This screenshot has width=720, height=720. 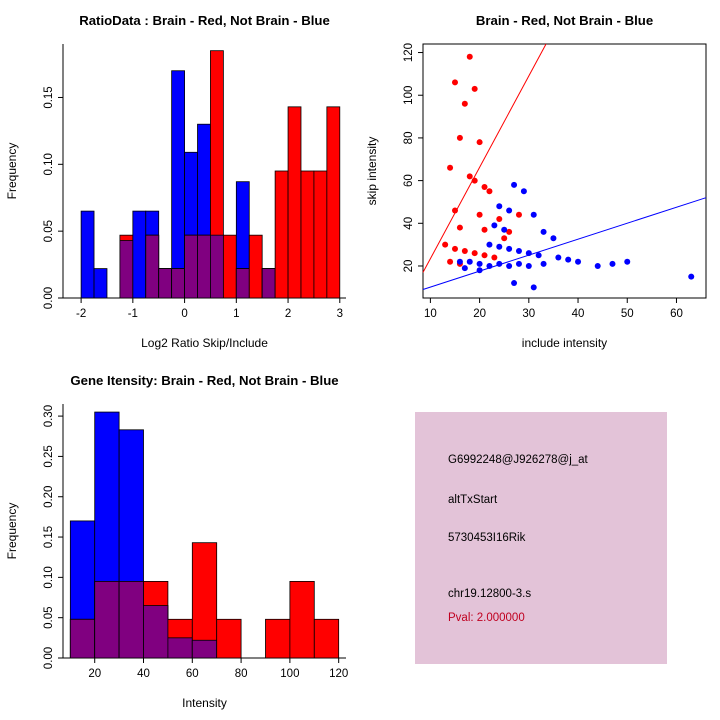 What do you see at coordinates (12, 171) in the screenshot?
I see `y-axis-label: Frequency` at bounding box center [12, 171].